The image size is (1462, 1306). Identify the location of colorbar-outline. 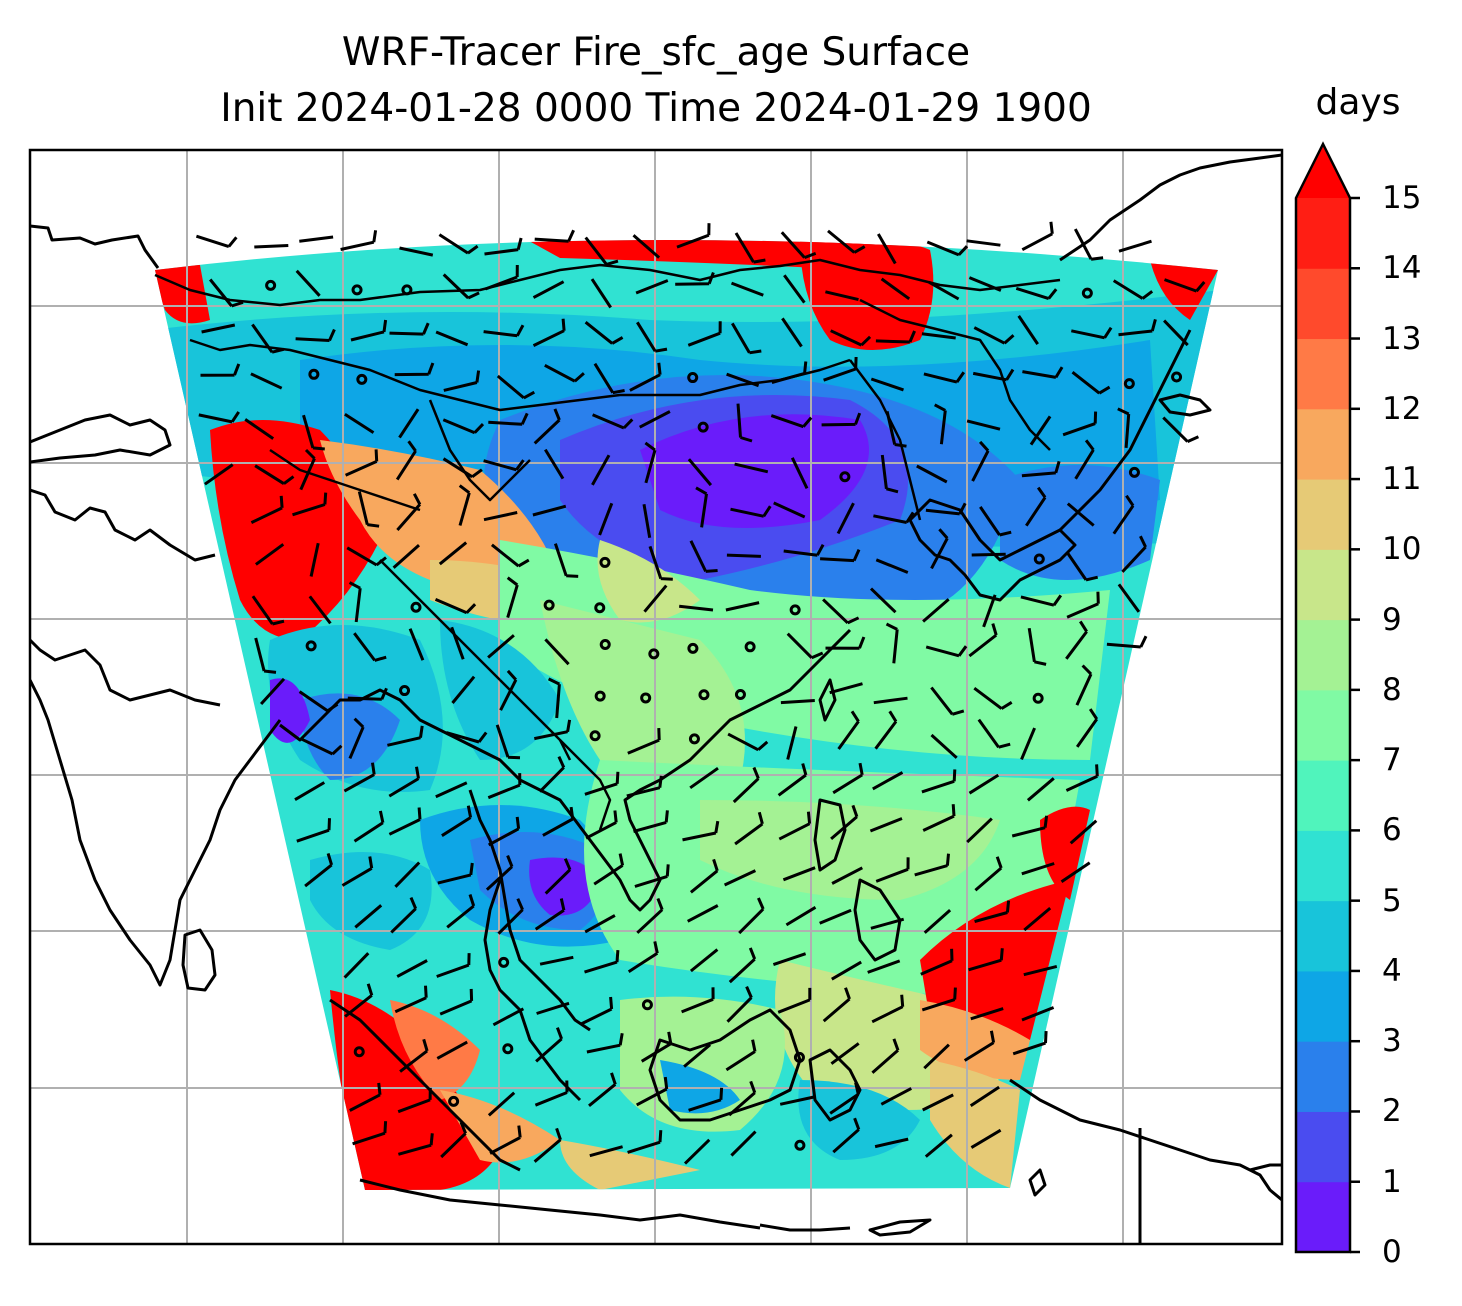
(1323, 697).